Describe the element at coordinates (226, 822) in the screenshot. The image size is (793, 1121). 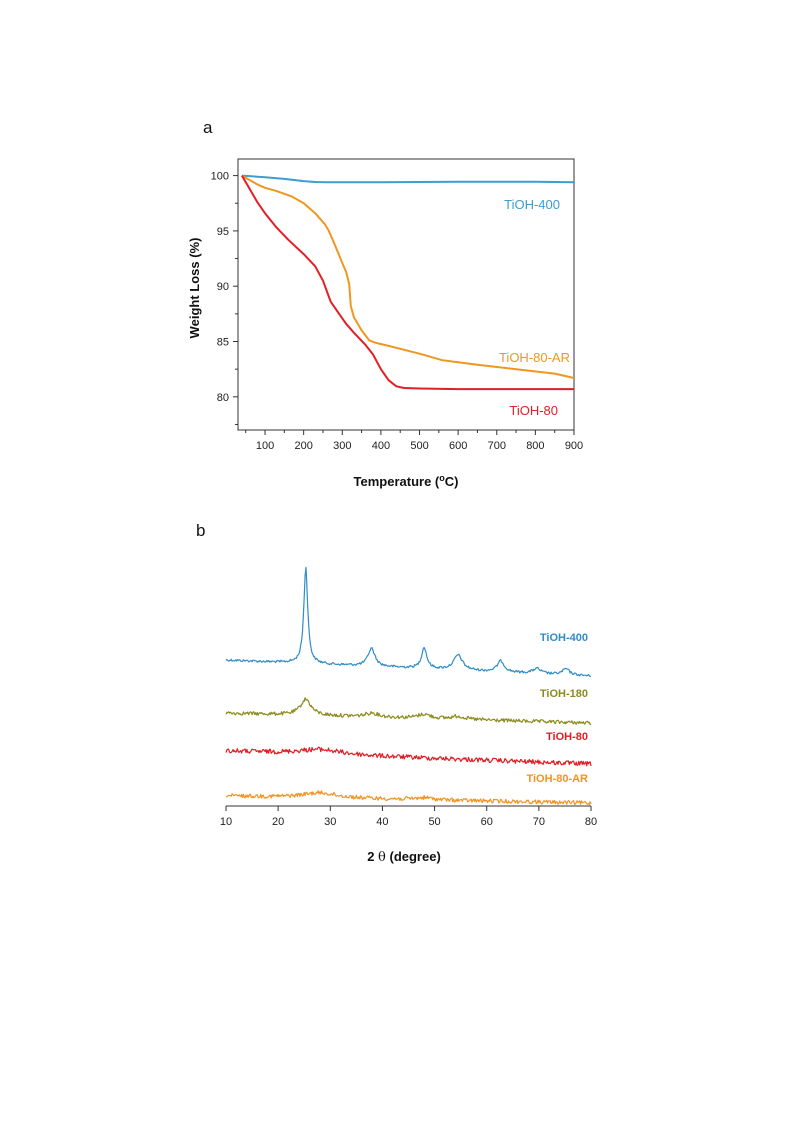
I see `panel-b-x-tick-label: 10` at that location.